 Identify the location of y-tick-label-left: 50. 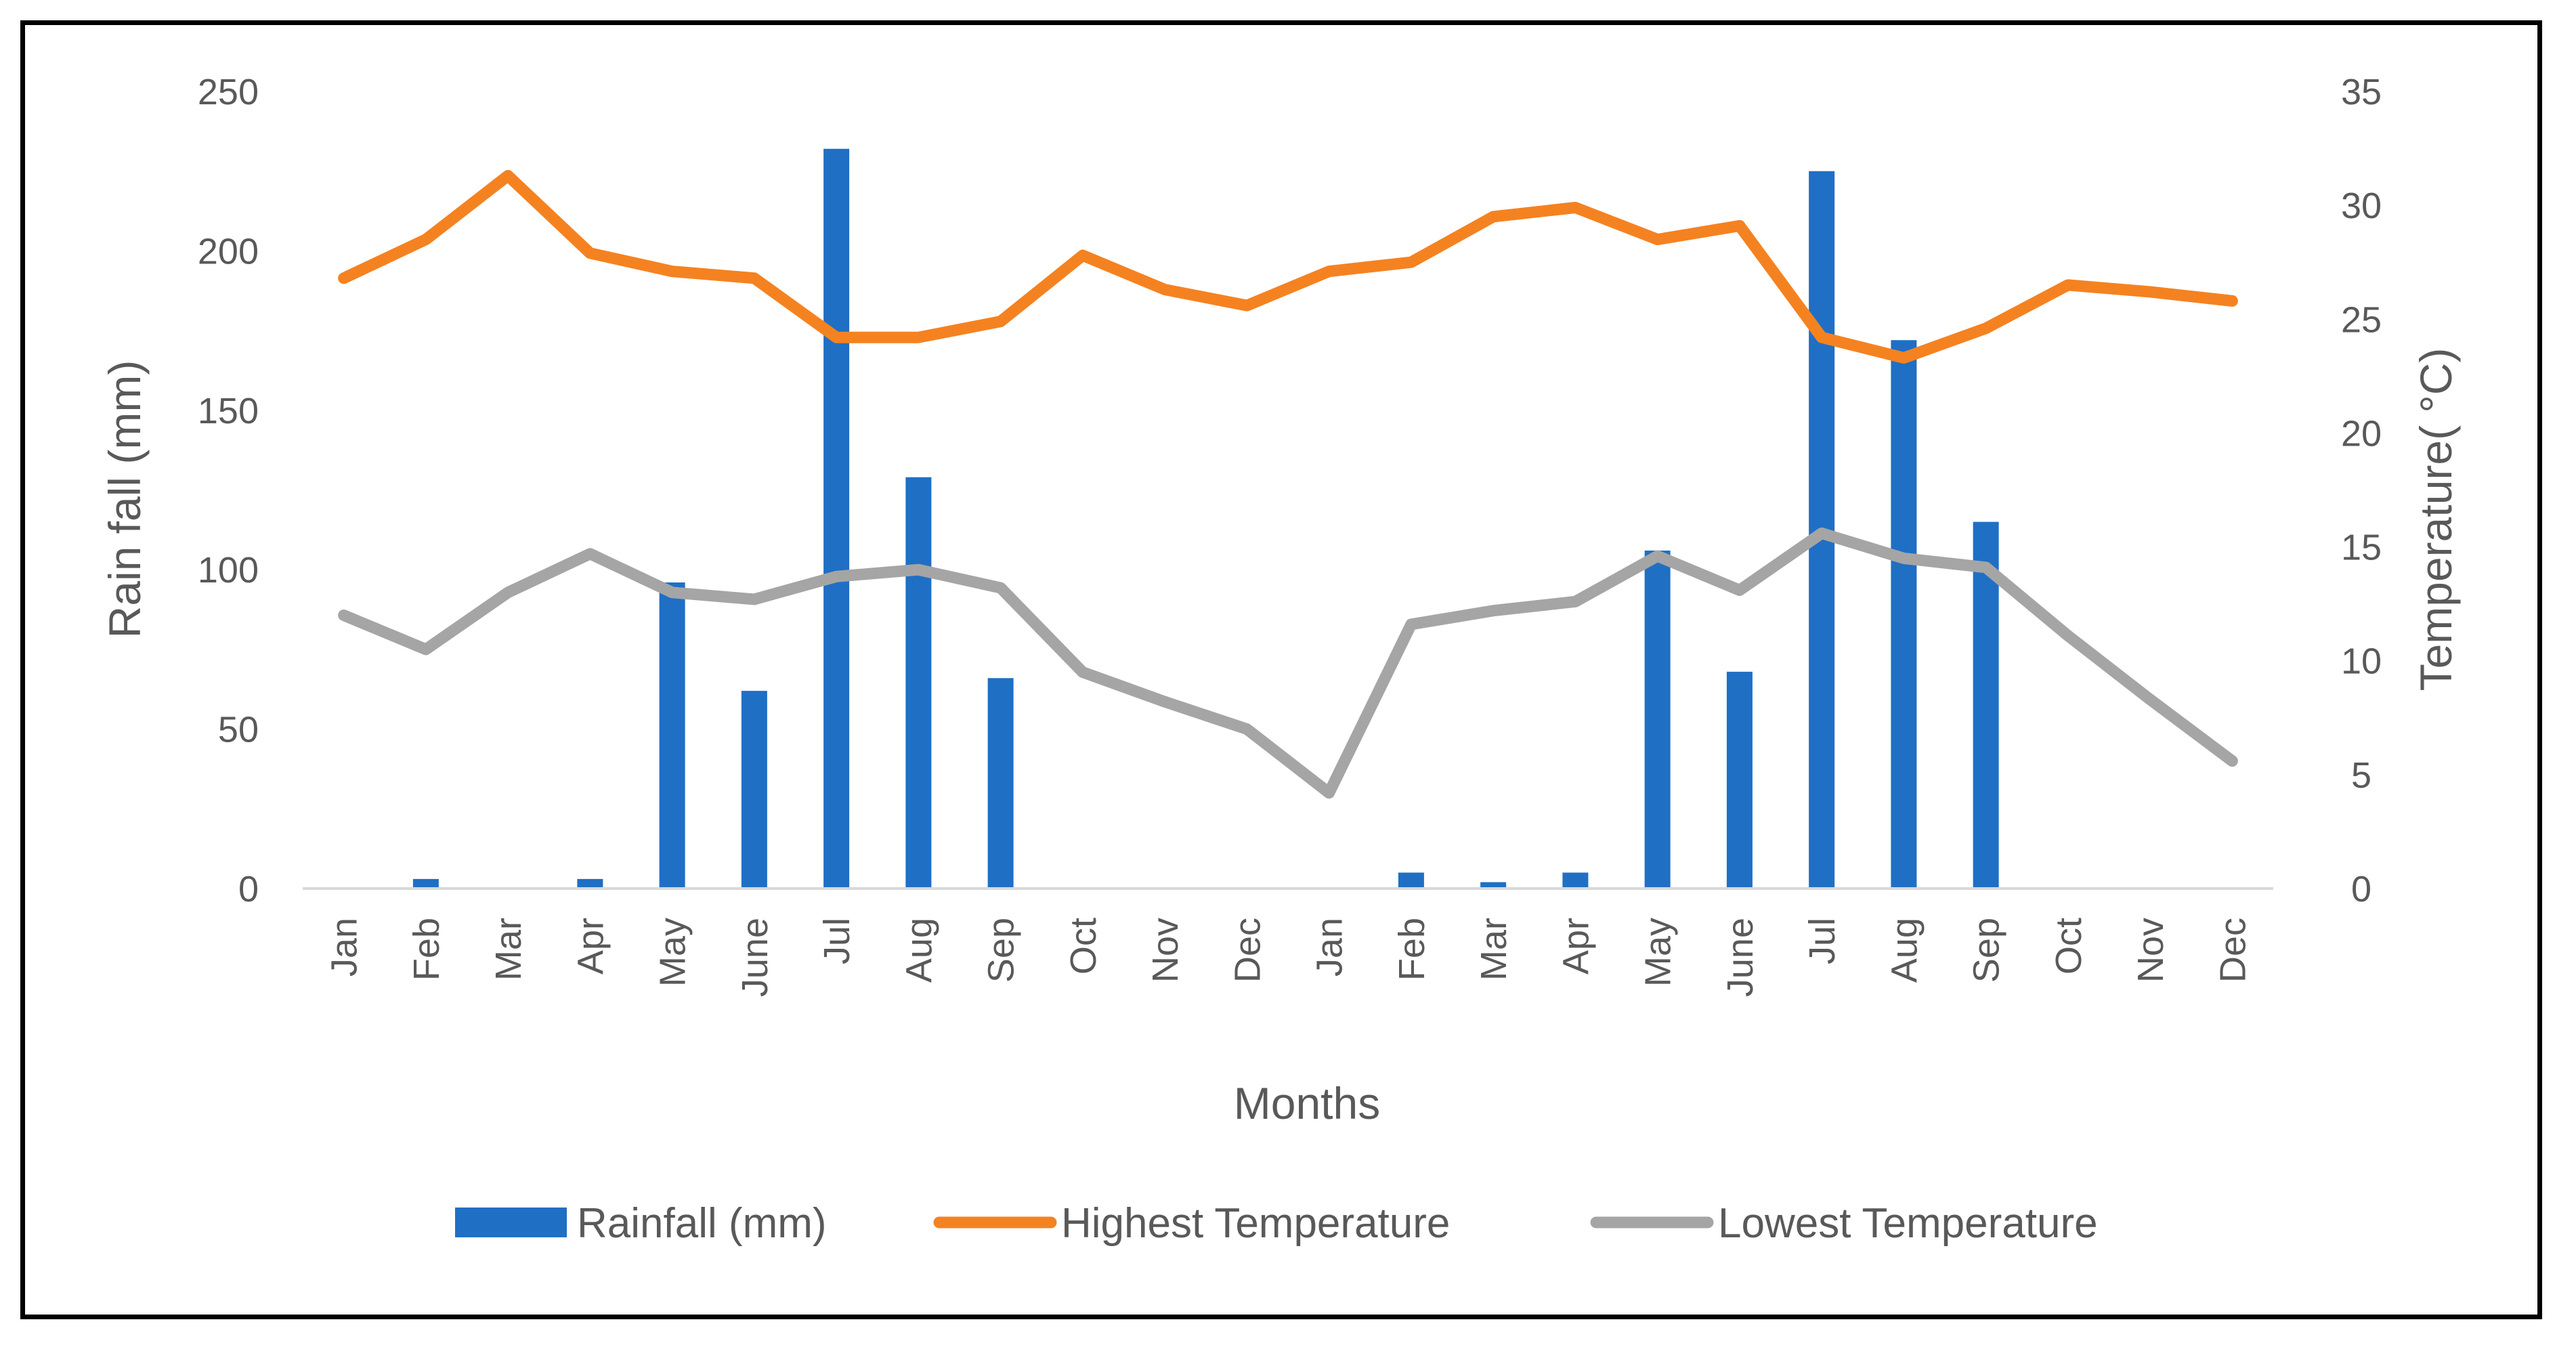
(238, 730).